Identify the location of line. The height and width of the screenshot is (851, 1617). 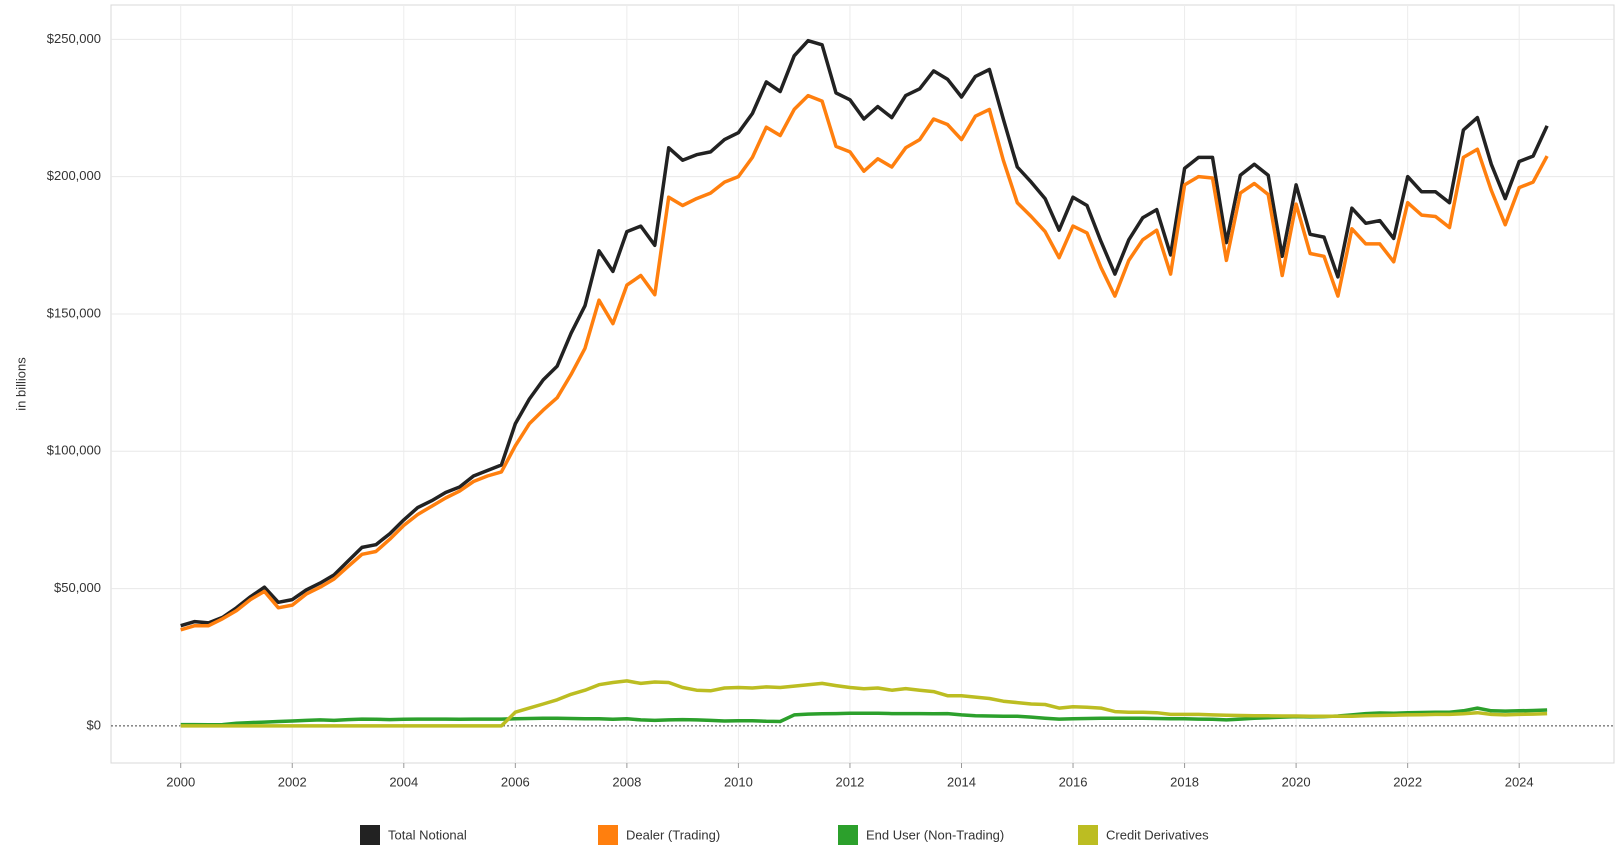
(864, 703).